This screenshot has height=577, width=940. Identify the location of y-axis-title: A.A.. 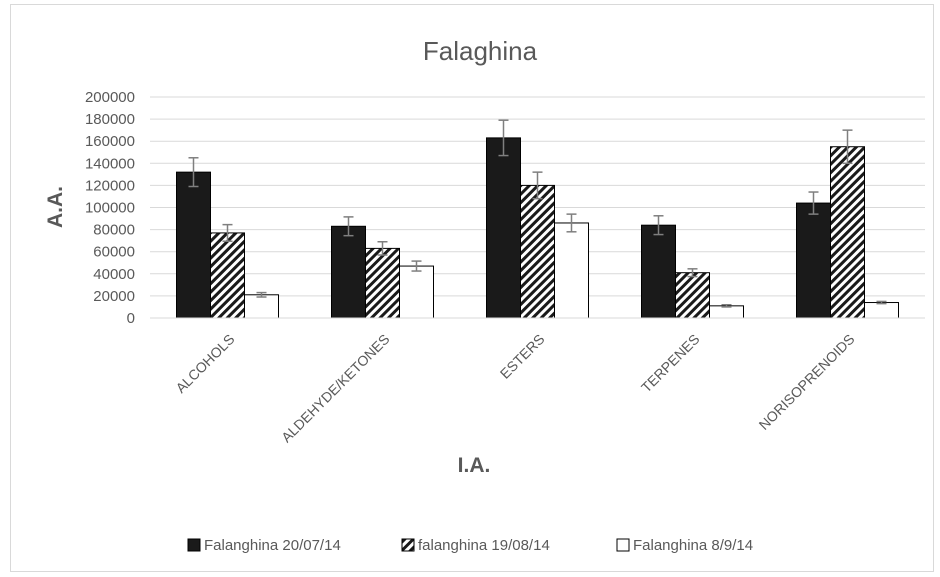
(55, 207).